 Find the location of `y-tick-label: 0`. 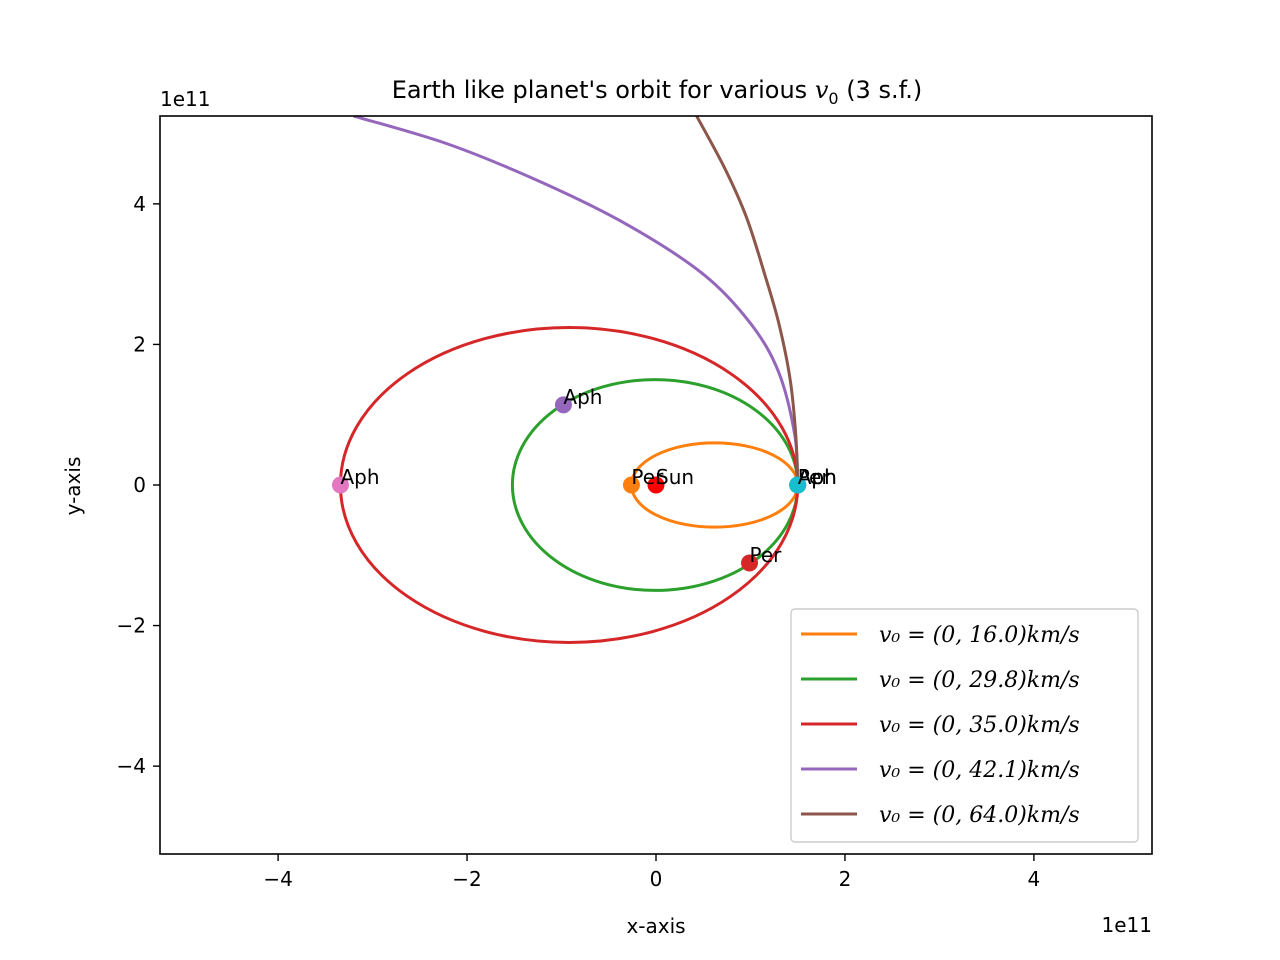

y-tick-label: 0 is located at coordinates (139, 485).